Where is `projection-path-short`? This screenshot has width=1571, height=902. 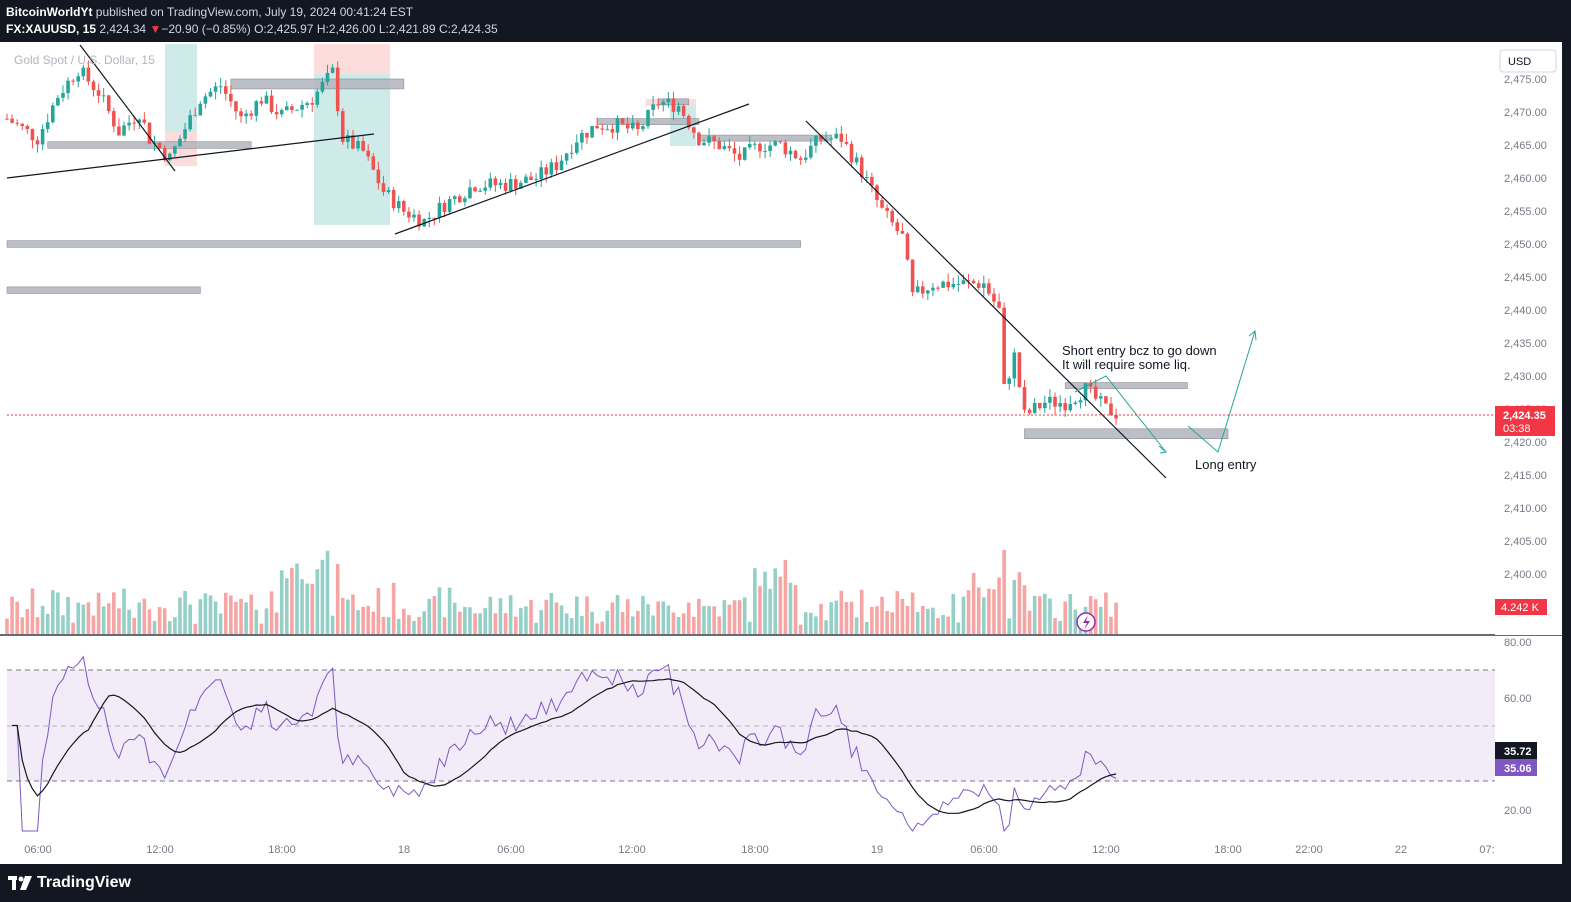 projection-path-short is located at coordinates (1120, 414).